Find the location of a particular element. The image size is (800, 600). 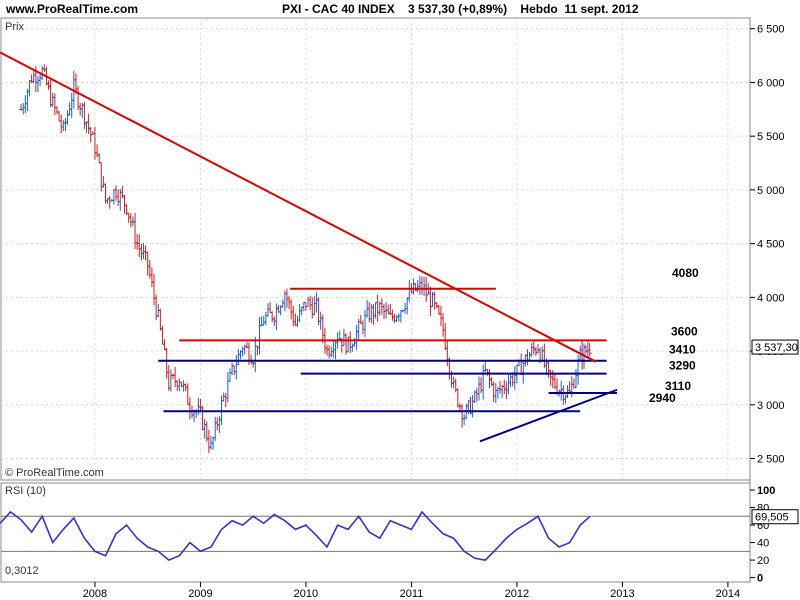

x-tick-label: 2011 is located at coordinates (412, 594).